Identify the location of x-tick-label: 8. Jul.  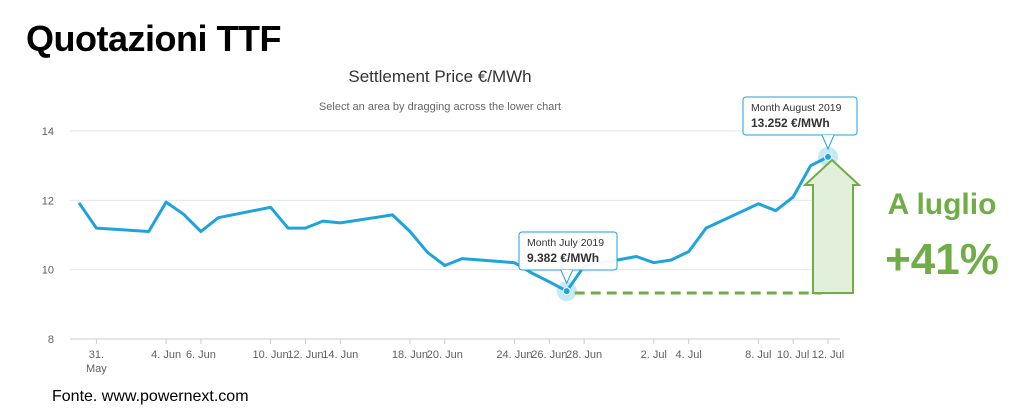
(758, 355).